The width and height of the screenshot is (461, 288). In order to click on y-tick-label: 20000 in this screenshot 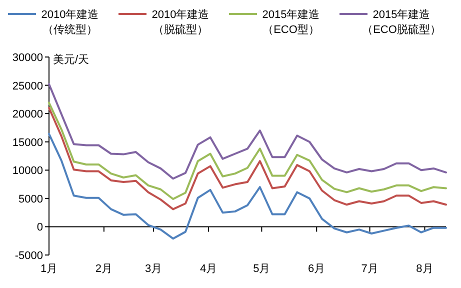, I will do `click(27, 114)`.